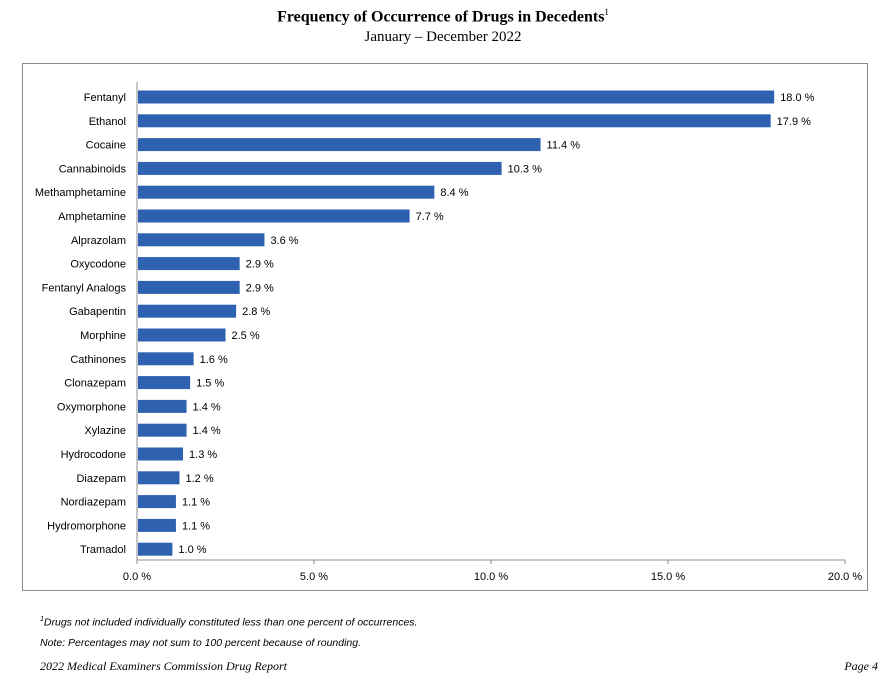 This screenshot has height=678, width=886. Describe the element at coordinates (98, 241) in the screenshot. I see `category-label: Alprazolam` at that location.